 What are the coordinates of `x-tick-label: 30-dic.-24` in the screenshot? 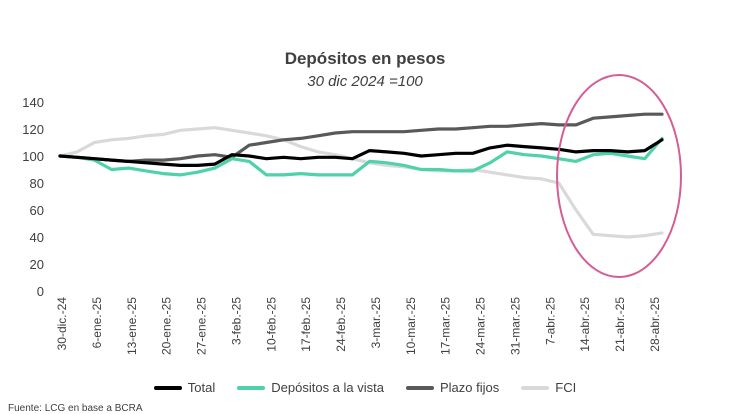 It's located at (62, 324).